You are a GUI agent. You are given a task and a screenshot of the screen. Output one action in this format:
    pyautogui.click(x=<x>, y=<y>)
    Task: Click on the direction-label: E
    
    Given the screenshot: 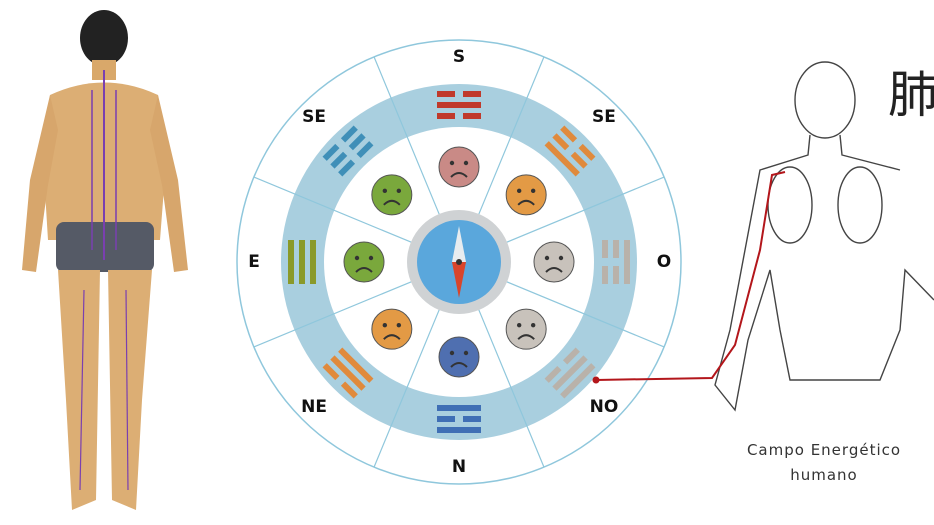 What is the action you would take?
    pyautogui.click(x=254, y=262)
    